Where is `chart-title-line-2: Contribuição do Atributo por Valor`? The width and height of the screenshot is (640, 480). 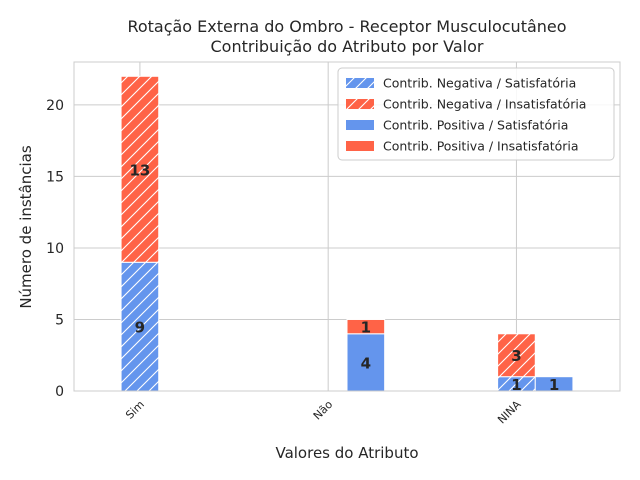
chart-title-line-2: Contribuição do Atributo por Valor is located at coordinates (347, 46).